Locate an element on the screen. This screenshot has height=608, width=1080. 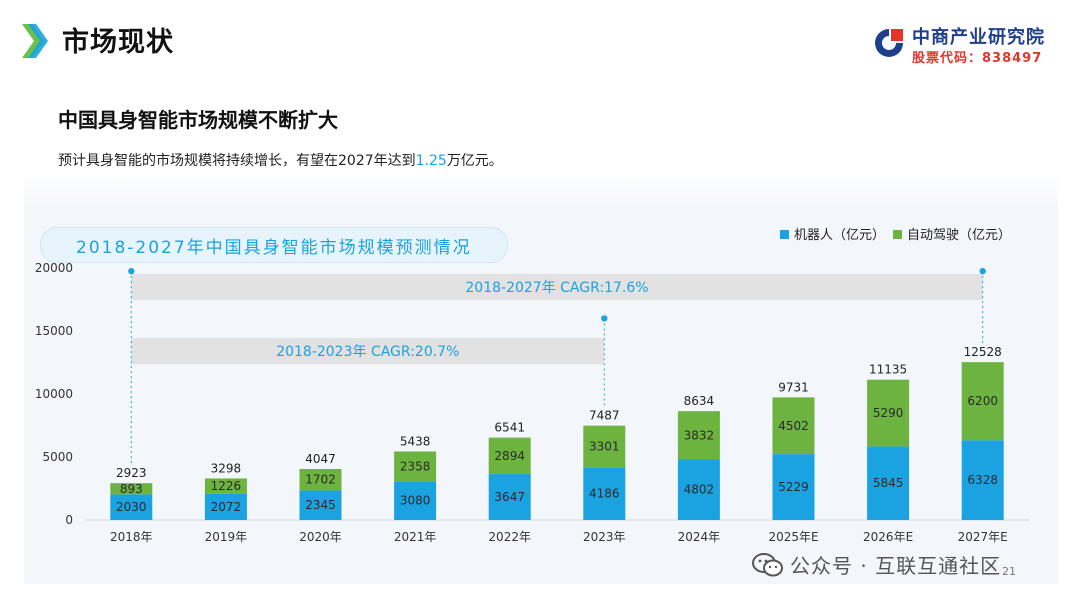
wechat-account-label: 公众号 · 互联互通社区 is located at coordinates (896, 566).